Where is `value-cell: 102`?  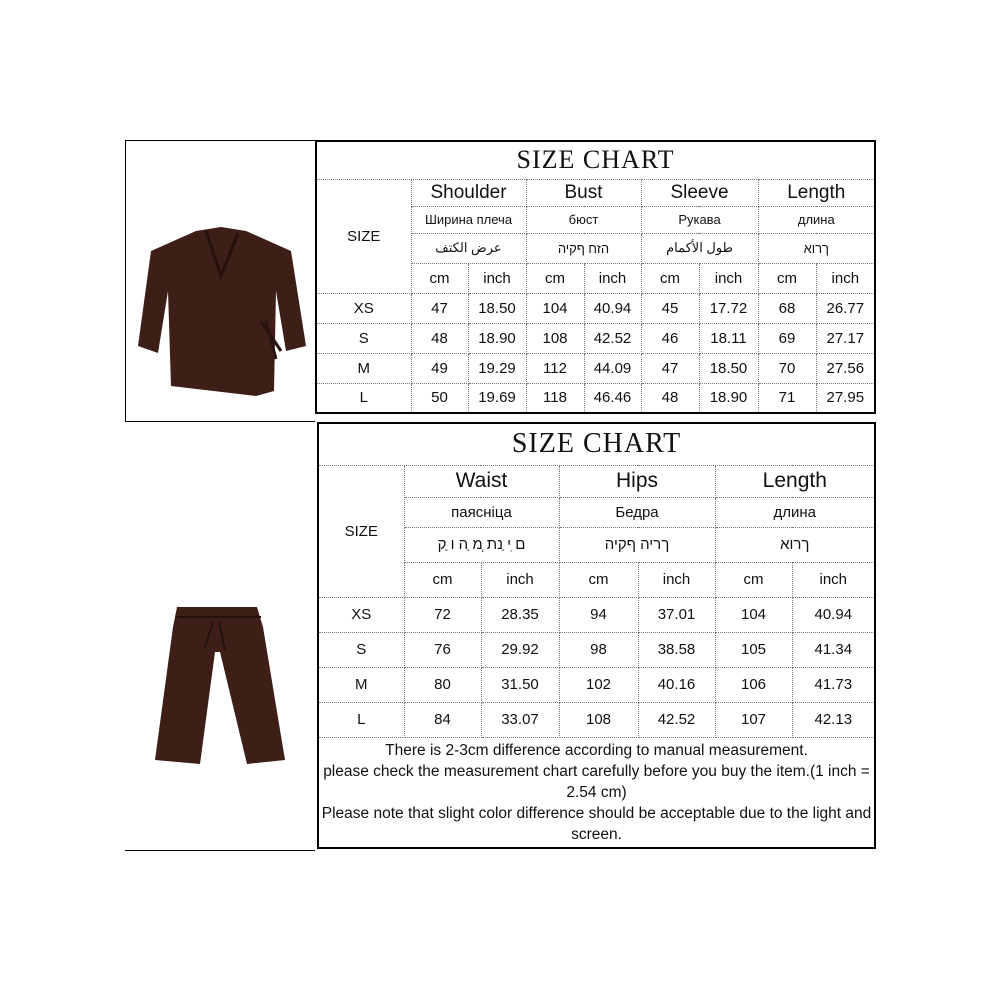
value-cell: 102 is located at coordinates (598, 684).